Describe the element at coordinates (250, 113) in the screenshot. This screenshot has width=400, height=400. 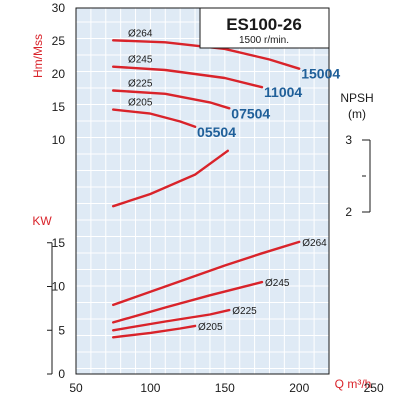
I see `model-label-07504: 07504` at that location.